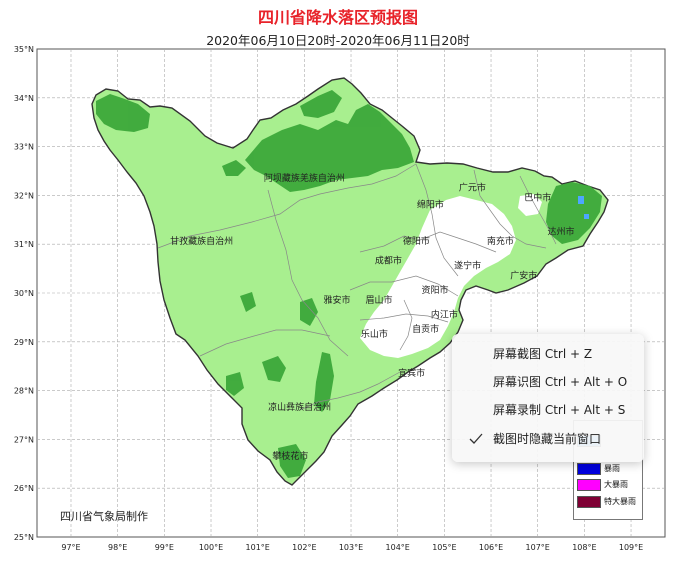  What do you see at coordinates (304, 547) in the screenshot?
I see `lon-tick-label: 102°E` at bounding box center [304, 547].